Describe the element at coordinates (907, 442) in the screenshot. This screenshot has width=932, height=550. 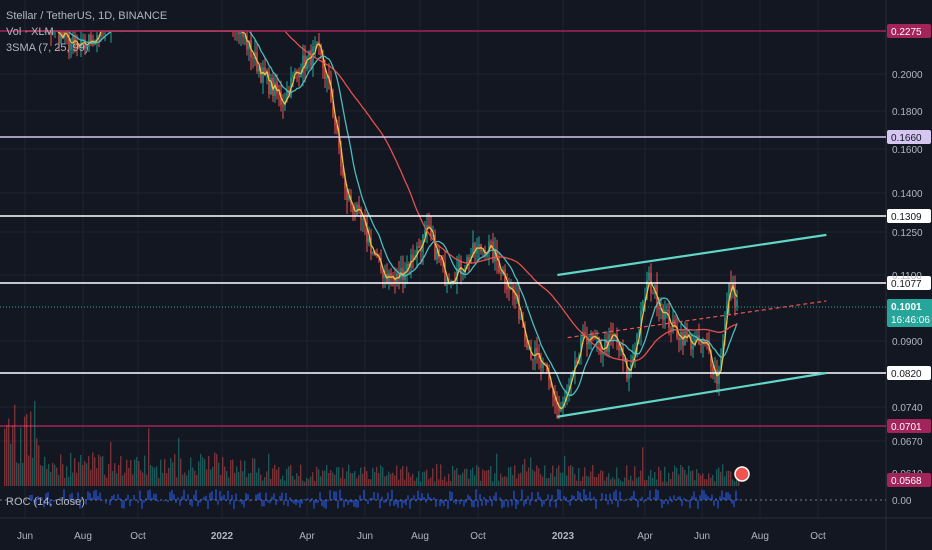
I see `price-axis-tick: 0.0670` at that location.